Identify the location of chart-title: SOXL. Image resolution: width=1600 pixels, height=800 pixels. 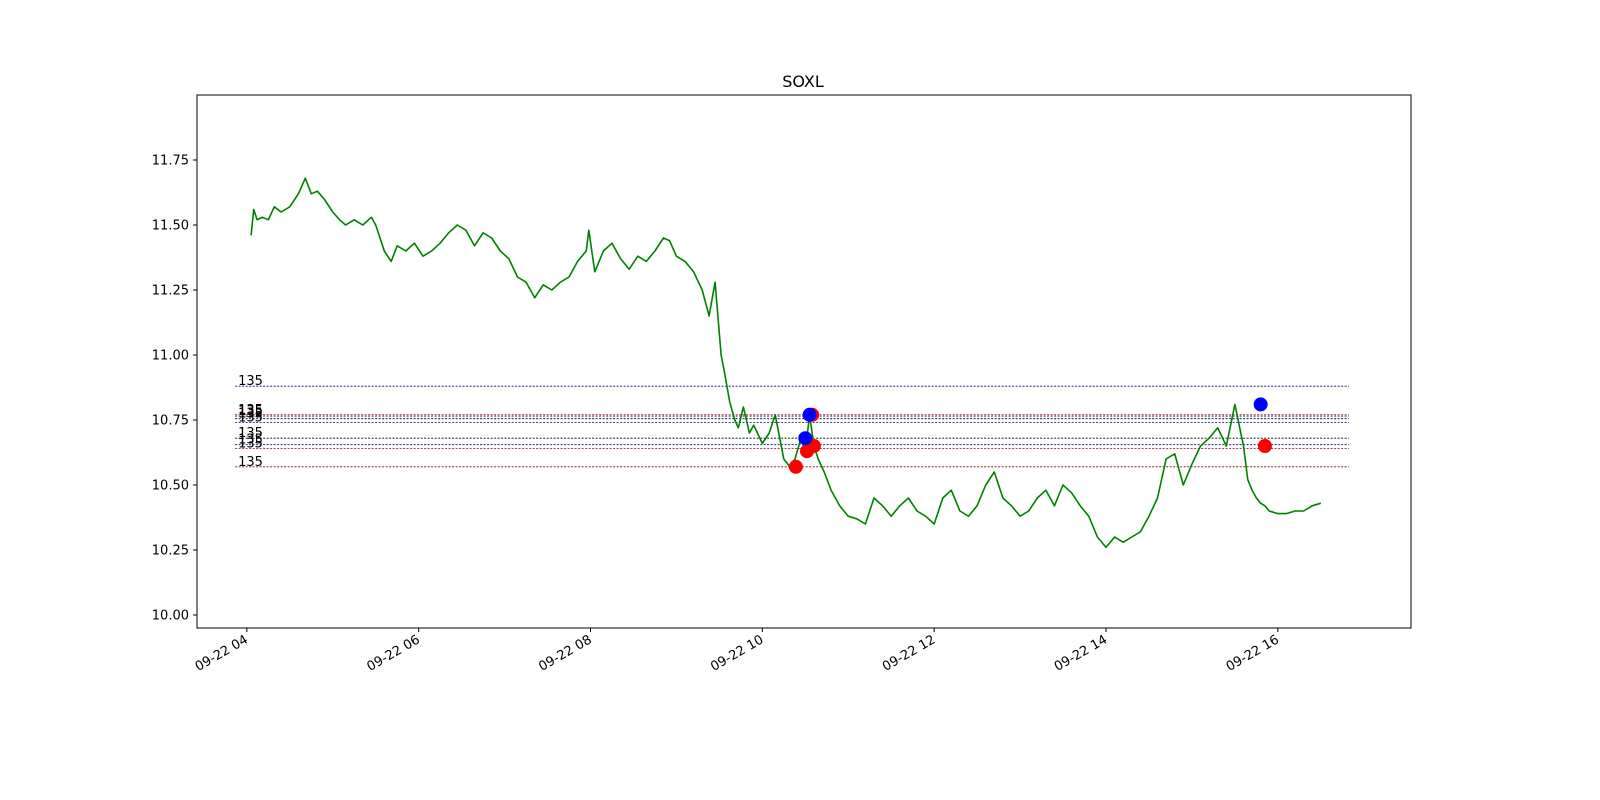
(803, 81).